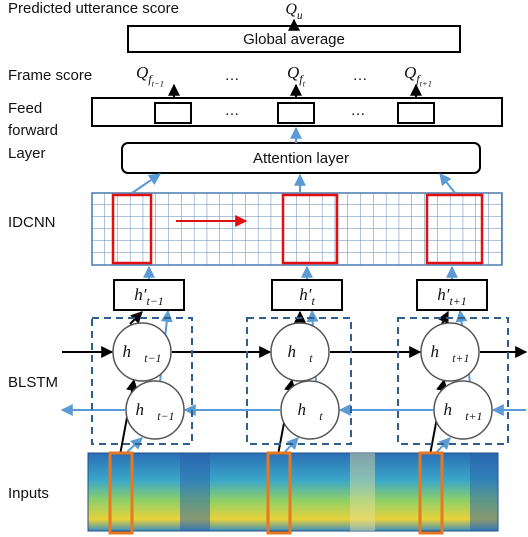 The width and height of the screenshot is (528, 537). I want to click on global-average-label: Global average, so click(294, 39).